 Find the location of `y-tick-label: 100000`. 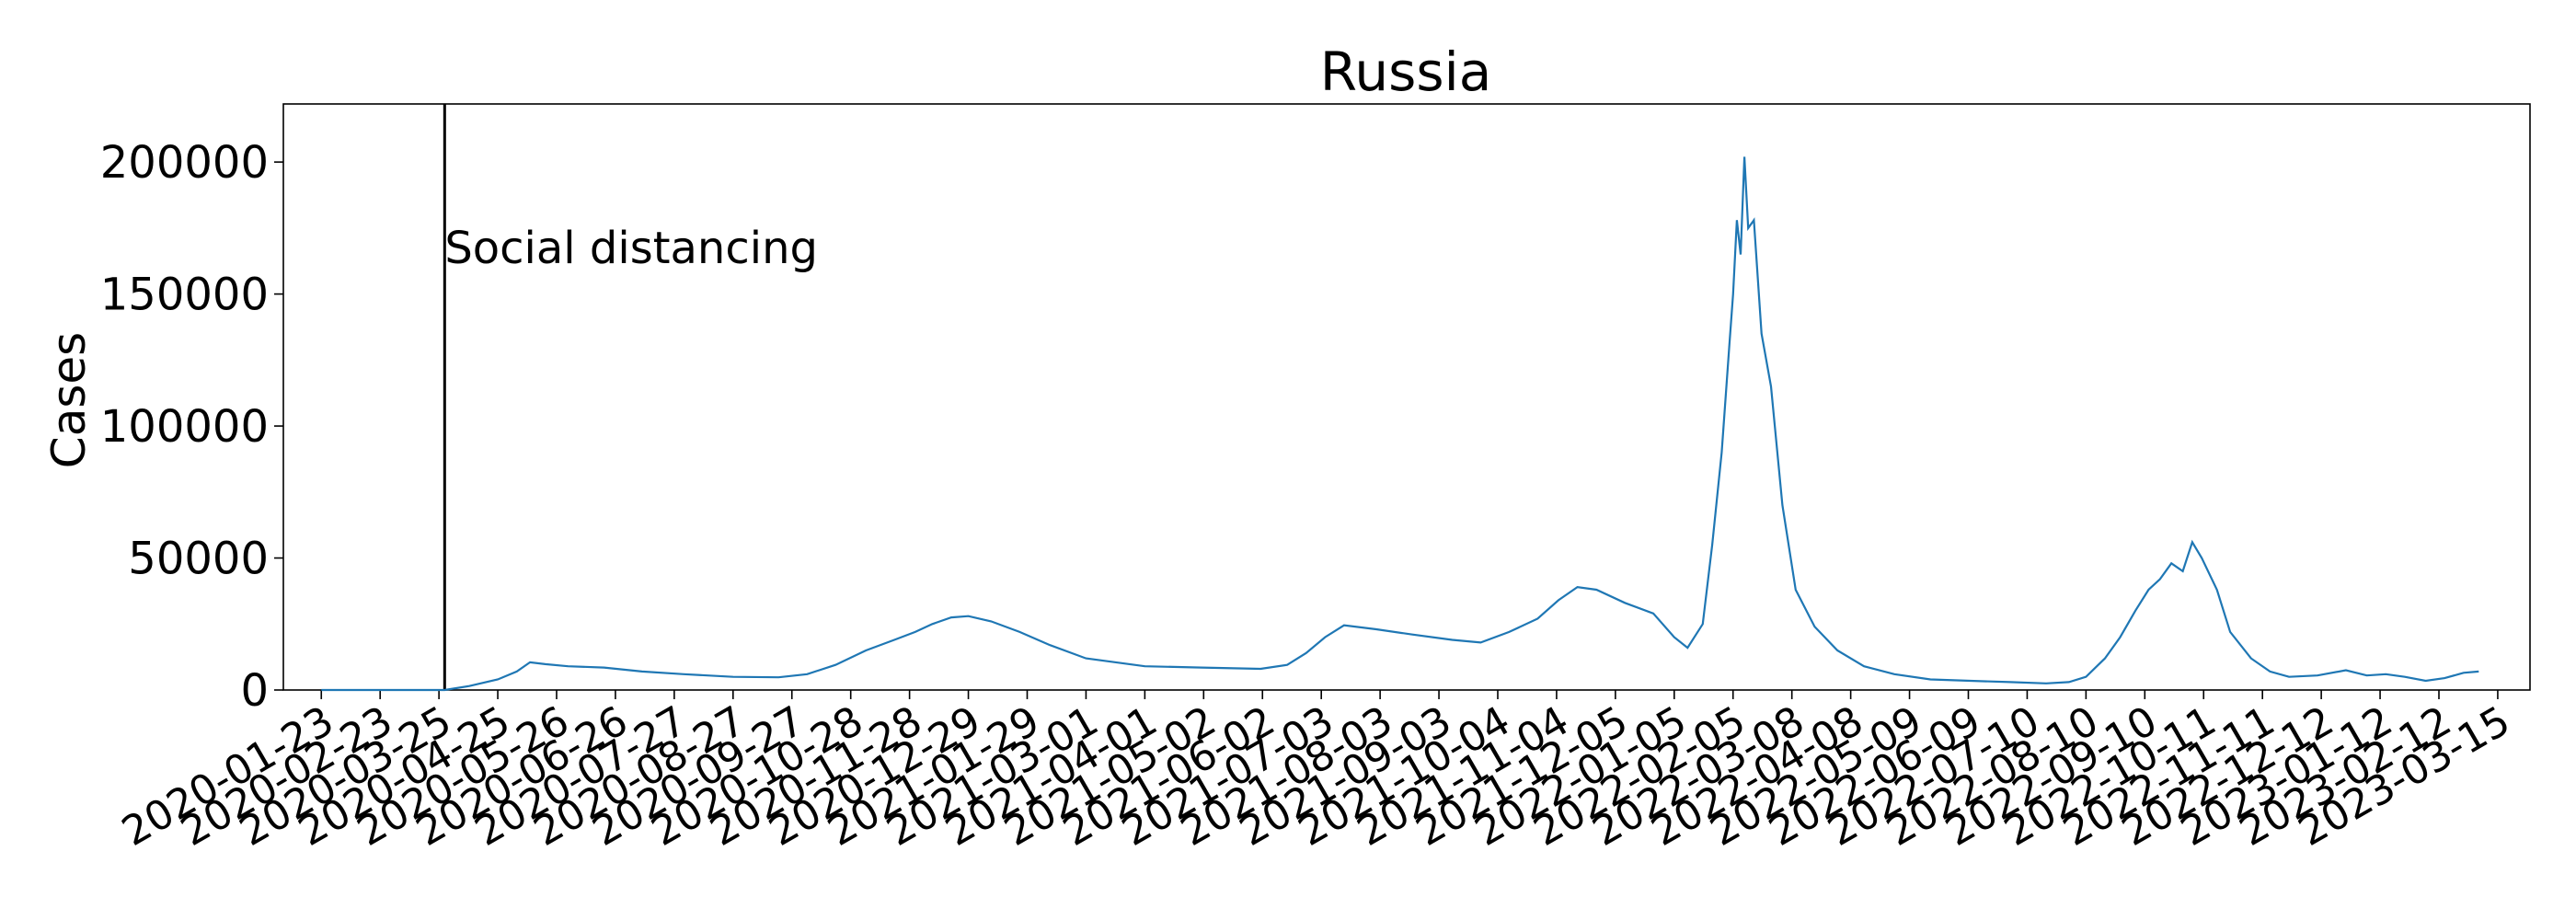

y-tick-label: 100000 is located at coordinates (184, 427).